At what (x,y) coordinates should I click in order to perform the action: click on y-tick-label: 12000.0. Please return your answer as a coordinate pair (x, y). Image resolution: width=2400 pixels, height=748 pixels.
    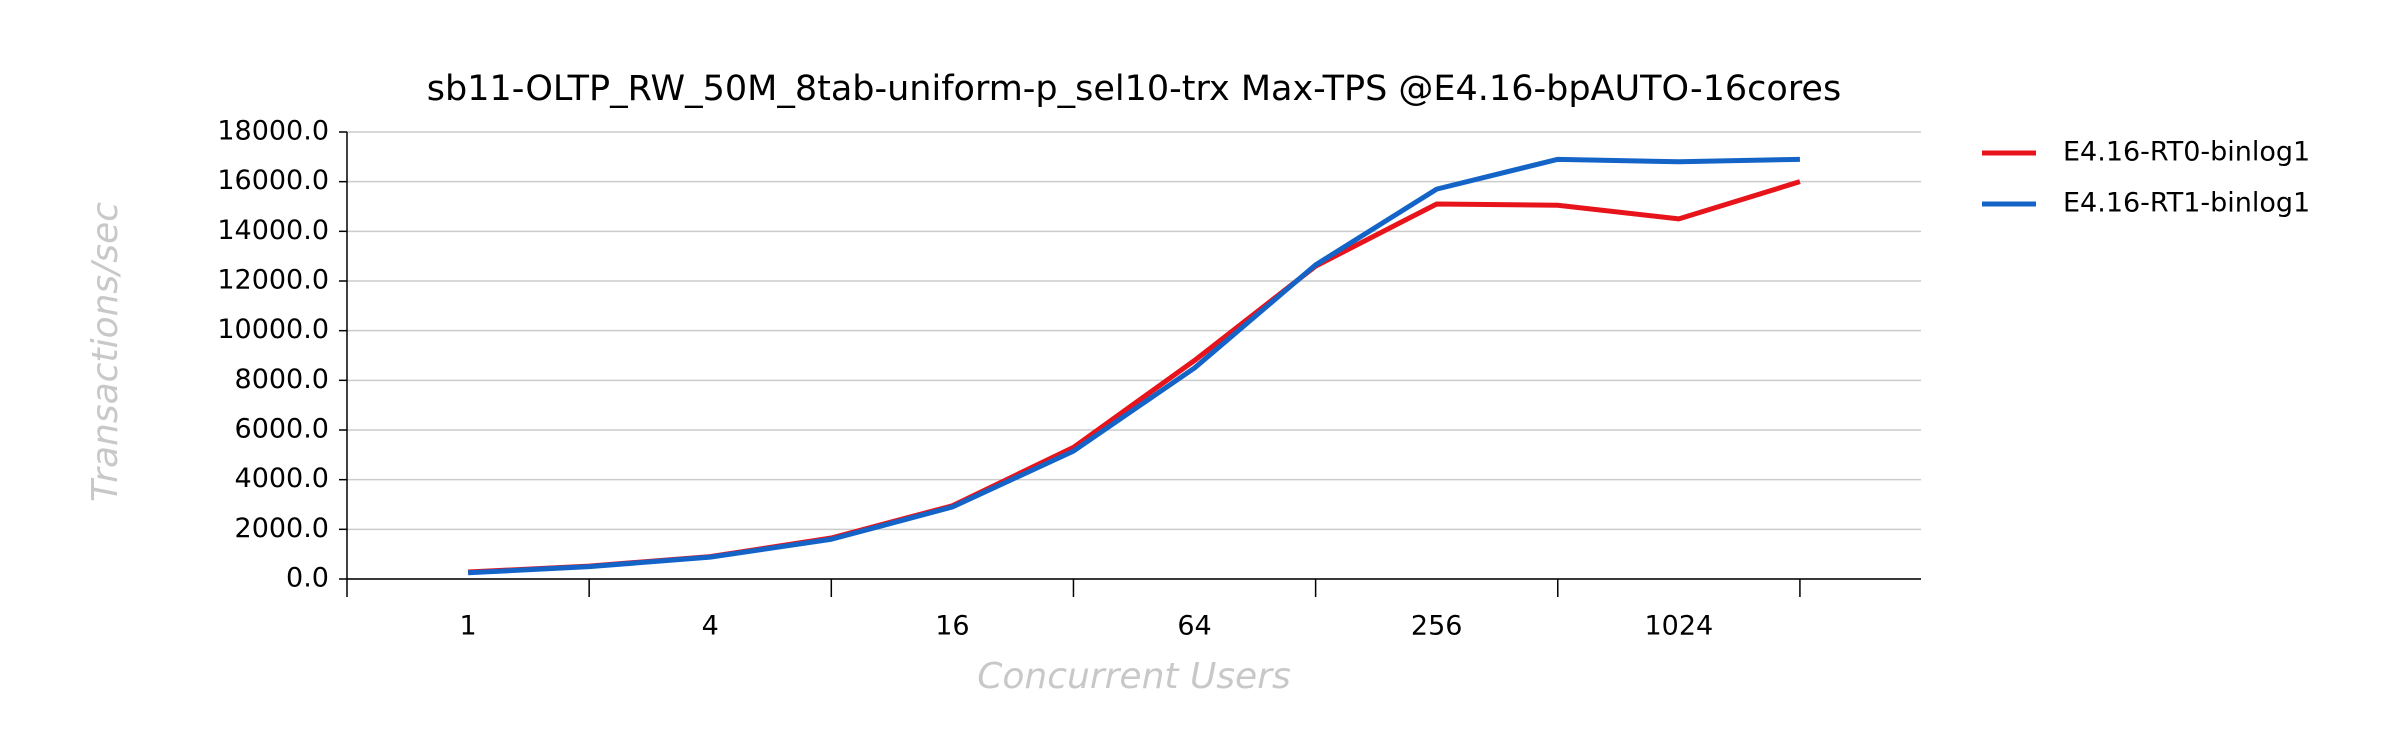
    Looking at the image, I should click on (273, 280).